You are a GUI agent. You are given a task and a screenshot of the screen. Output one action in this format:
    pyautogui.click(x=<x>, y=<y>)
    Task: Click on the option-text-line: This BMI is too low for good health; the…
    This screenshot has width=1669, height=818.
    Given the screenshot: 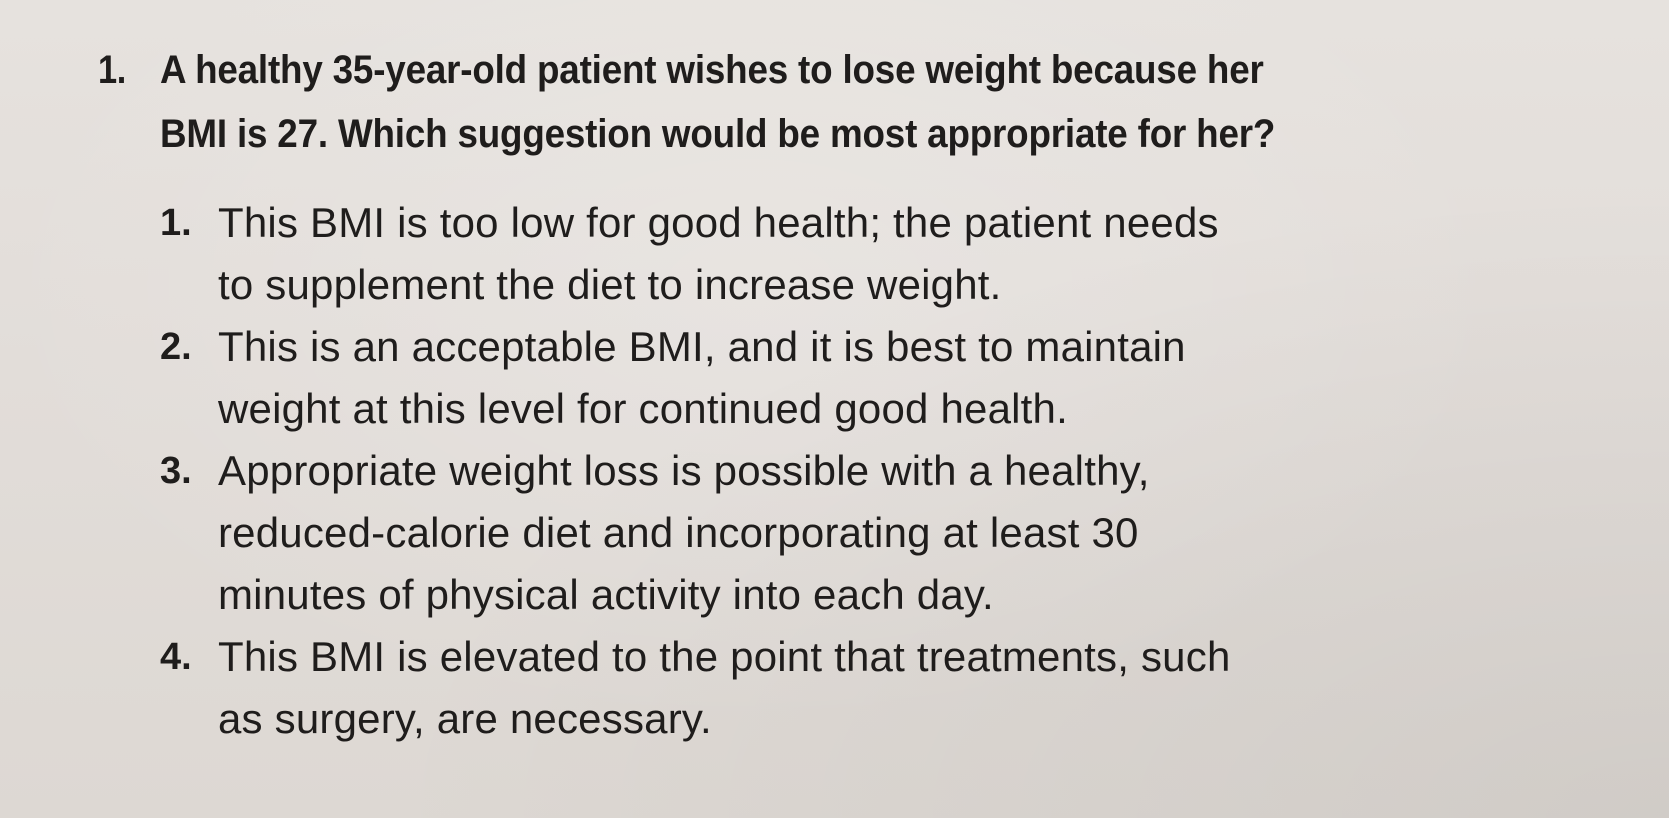 What is the action you would take?
    pyautogui.click(x=718, y=222)
    